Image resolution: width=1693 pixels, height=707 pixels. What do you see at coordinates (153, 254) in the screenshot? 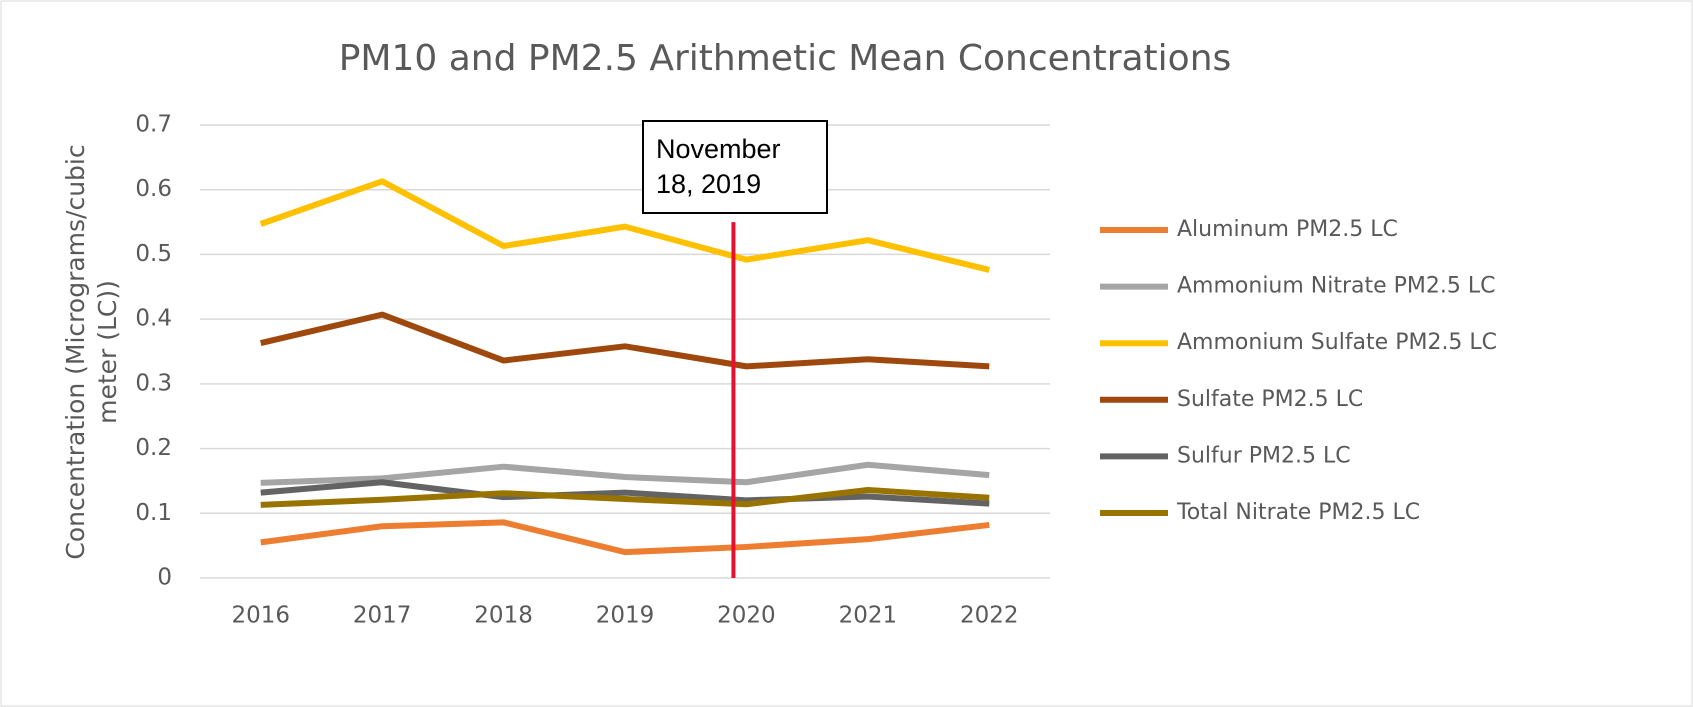
I see `y-tick-label: 0.5` at bounding box center [153, 254].